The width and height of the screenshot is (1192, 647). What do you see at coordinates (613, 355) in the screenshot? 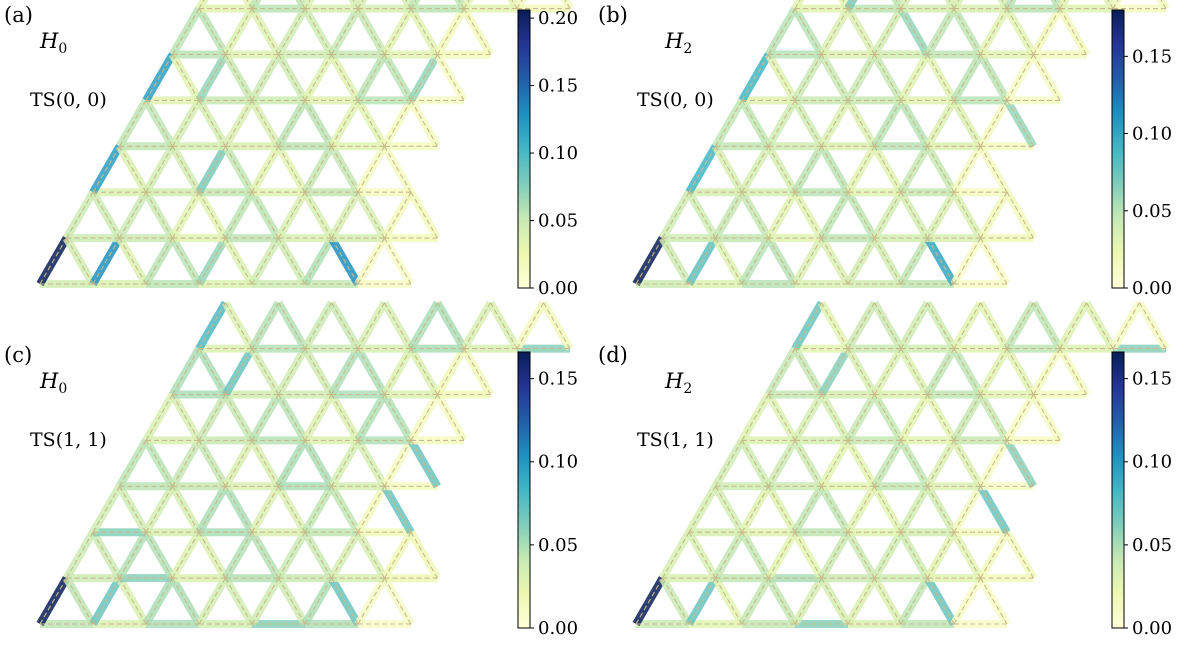
I see `panel-tag-d: (d)` at bounding box center [613, 355].